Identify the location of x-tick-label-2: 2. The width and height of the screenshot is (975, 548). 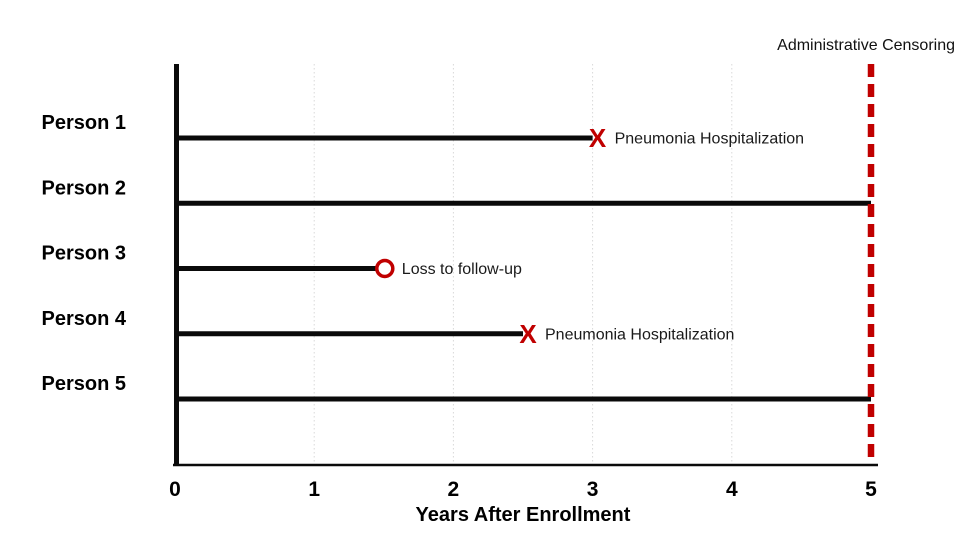
(454, 489).